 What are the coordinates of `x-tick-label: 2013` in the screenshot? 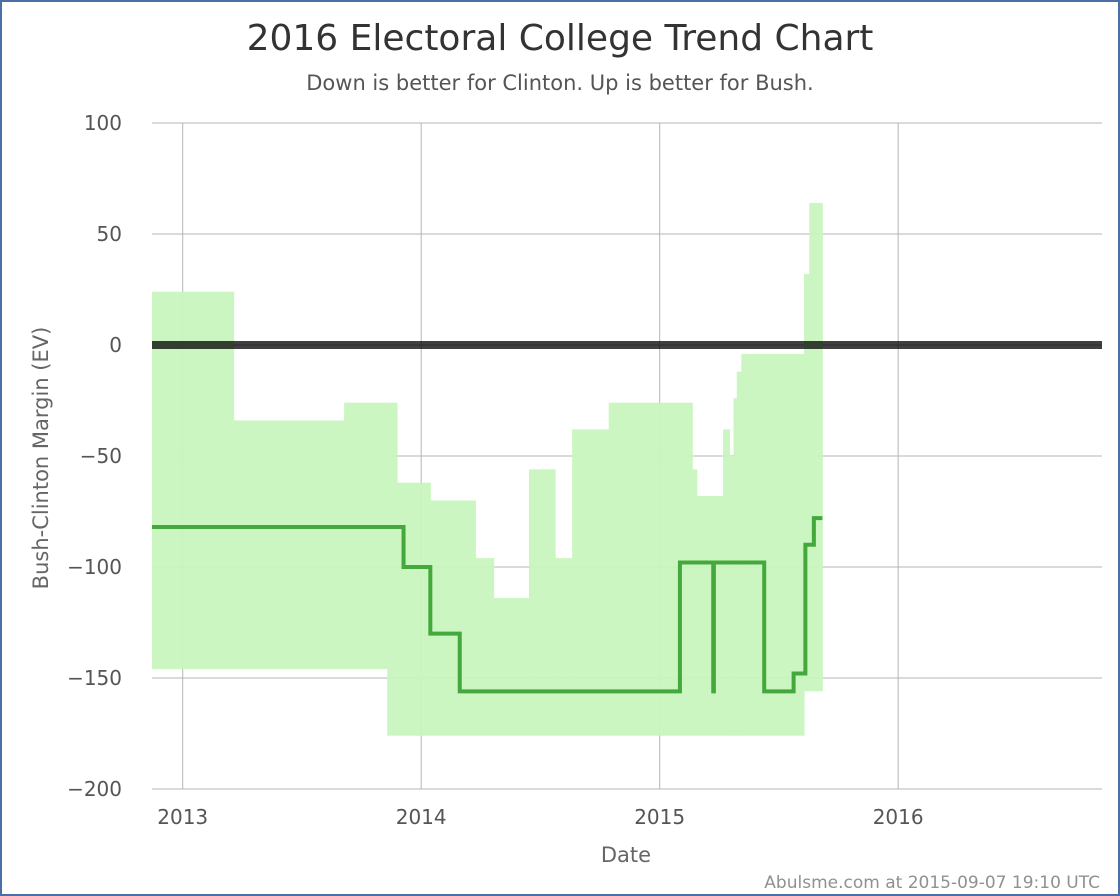 It's located at (182, 817).